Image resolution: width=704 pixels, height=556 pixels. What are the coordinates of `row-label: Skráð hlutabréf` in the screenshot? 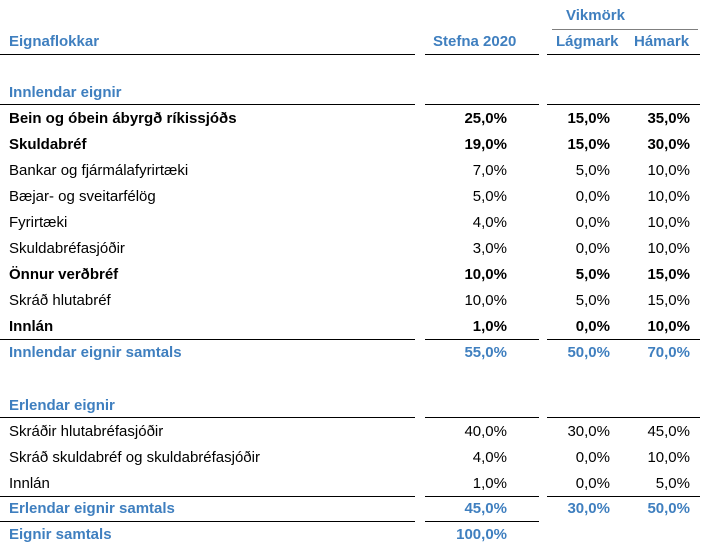 It's located at (60, 300).